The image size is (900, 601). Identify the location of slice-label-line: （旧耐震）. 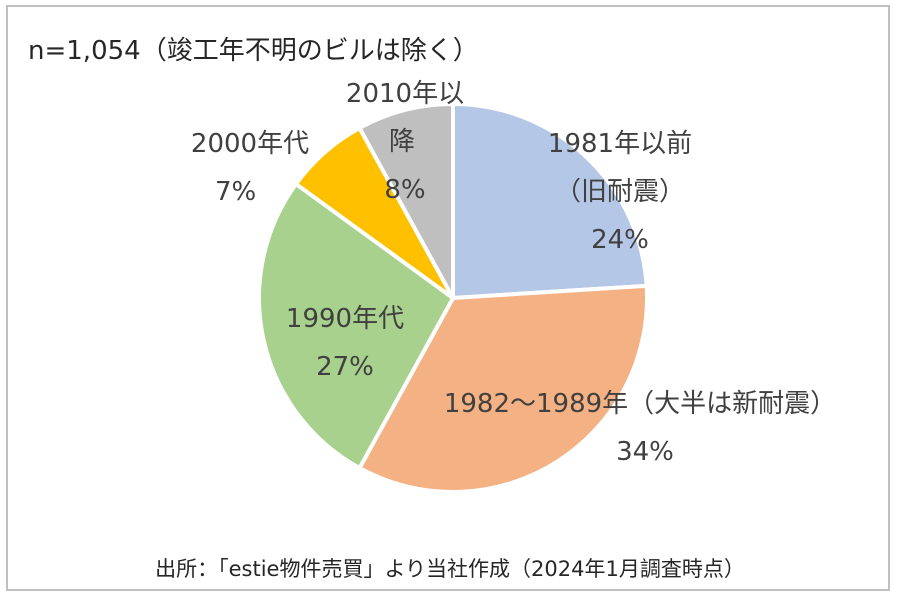
(619, 192).